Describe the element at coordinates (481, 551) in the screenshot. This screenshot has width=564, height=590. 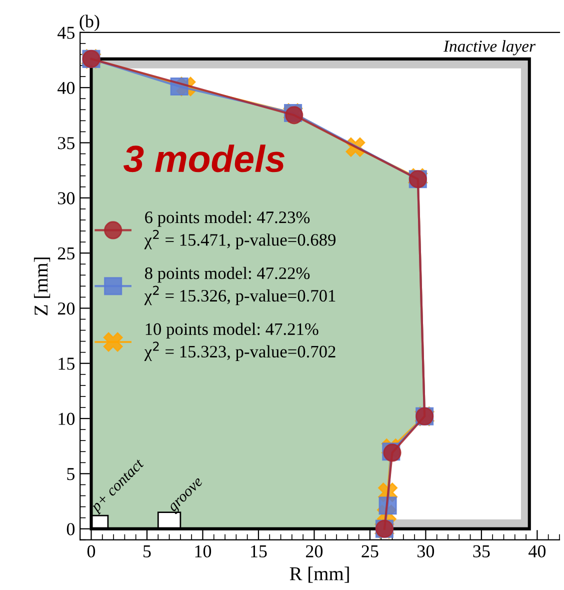
I see `x-tick-label: 35` at that location.